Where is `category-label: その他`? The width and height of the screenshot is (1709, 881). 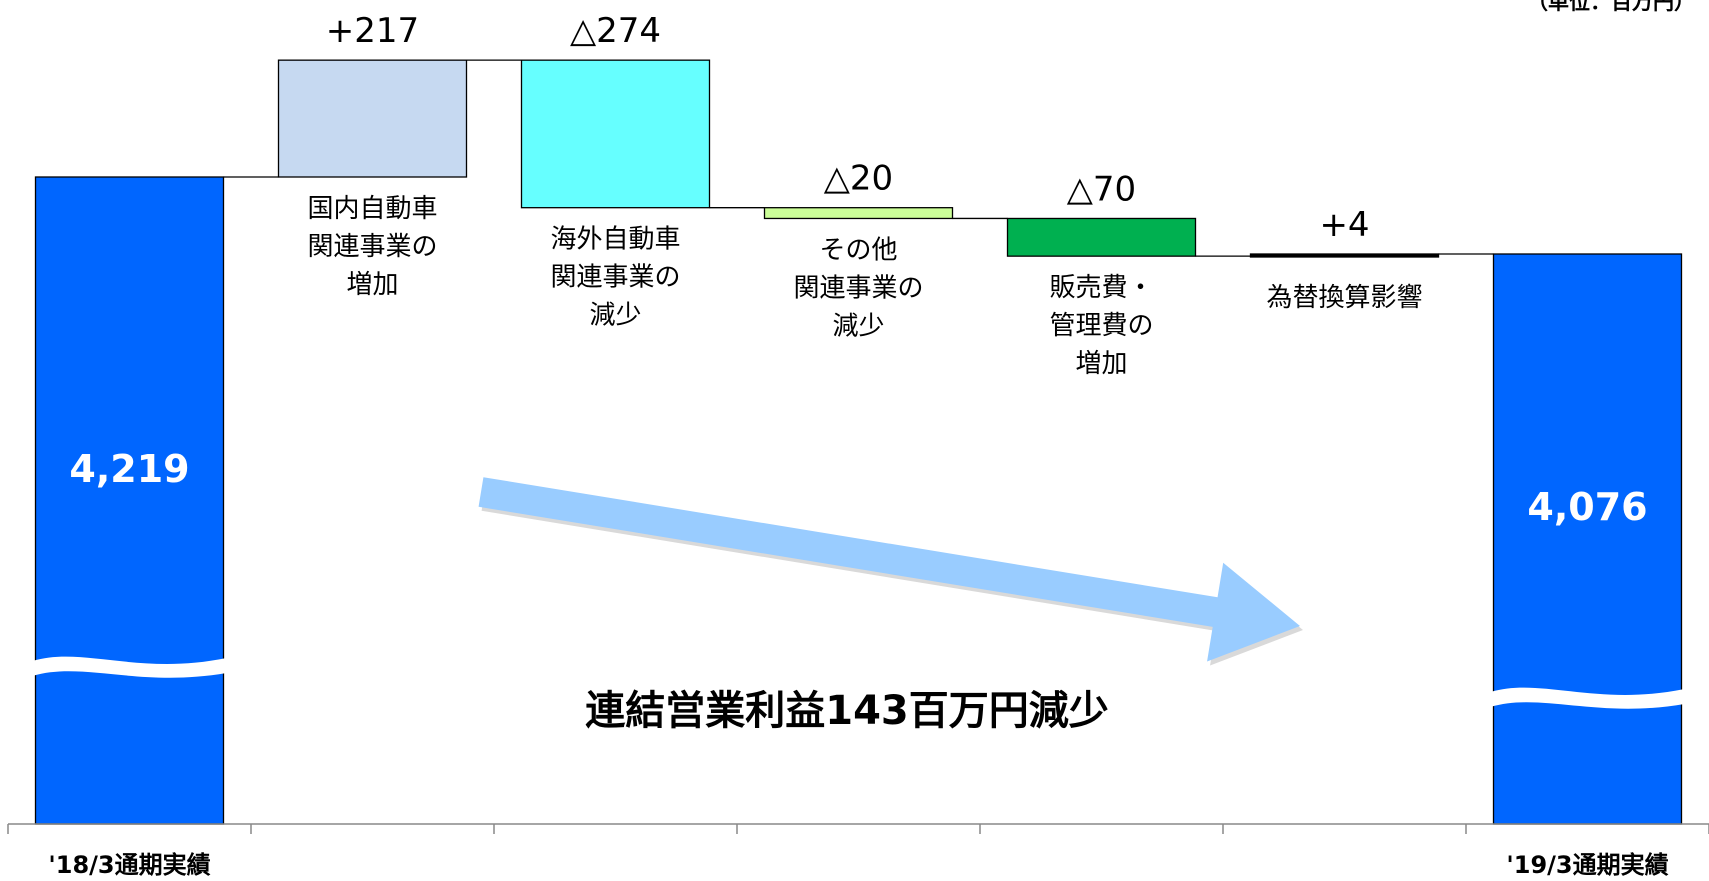 category-label: その他 is located at coordinates (858, 250).